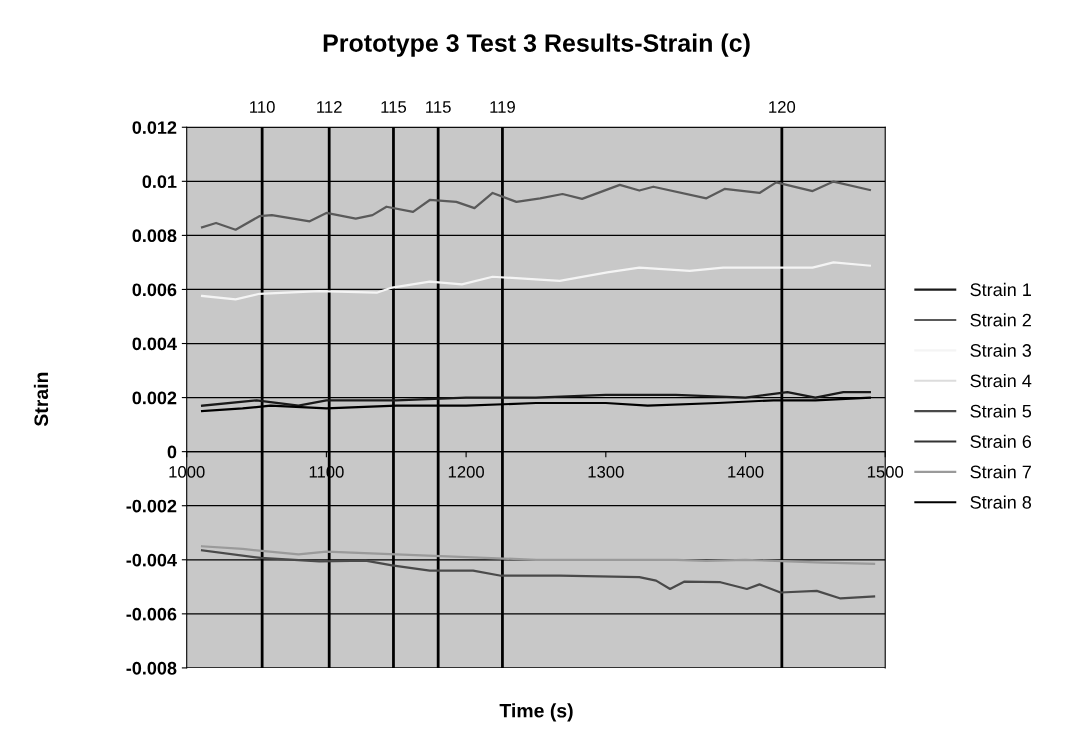 The height and width of the screenshot is (753, 1073). I want to click on y-tick-label: -0.008, so click(151, 668).